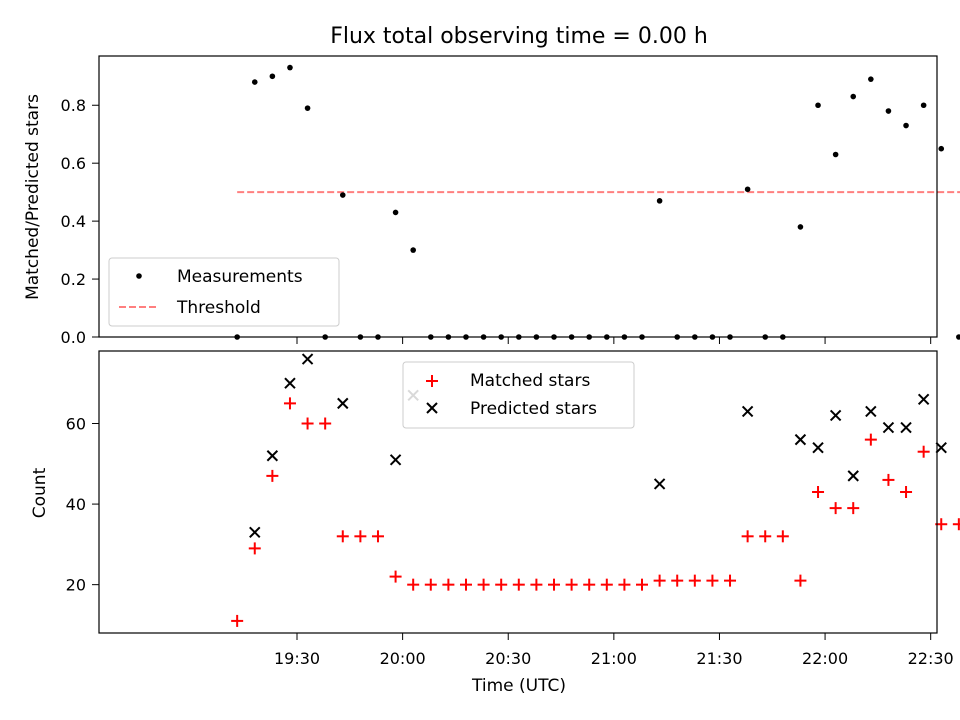  I want to click on top-y-tick-label: 0.6, so click(73, 163).